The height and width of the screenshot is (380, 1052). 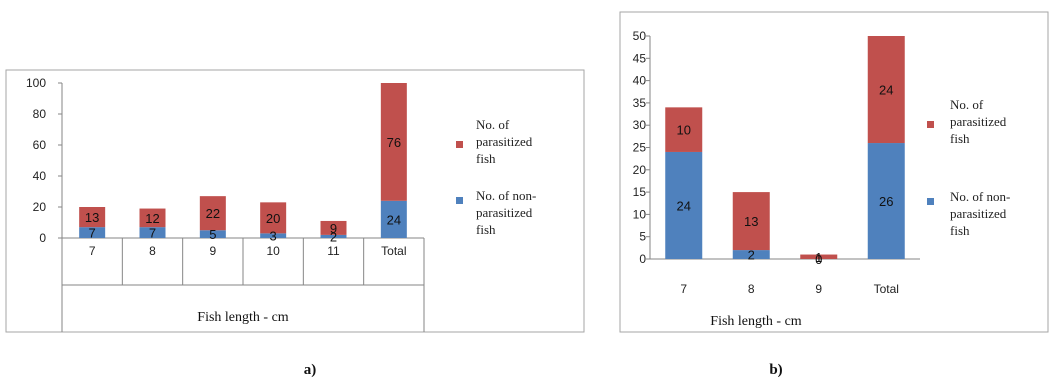 I want to click on chart-b-y-tick-label: 10, so click(x=640, y=214).